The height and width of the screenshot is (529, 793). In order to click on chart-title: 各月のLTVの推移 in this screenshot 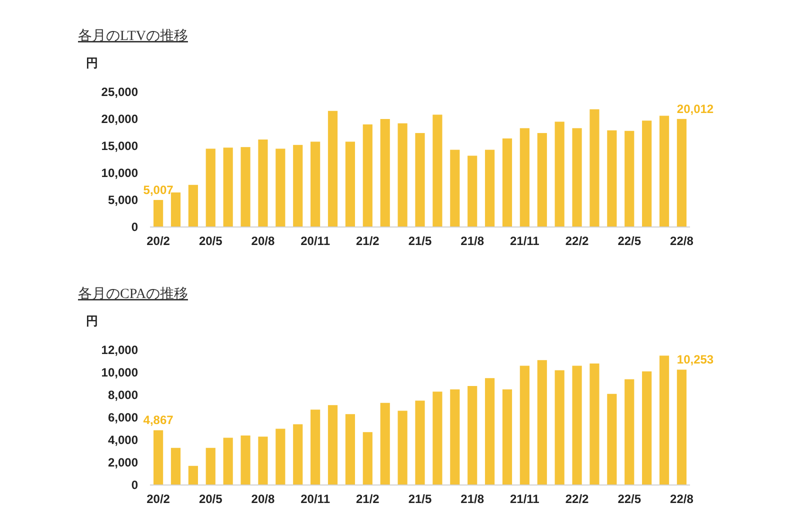, I will do `click(133, 36)`.